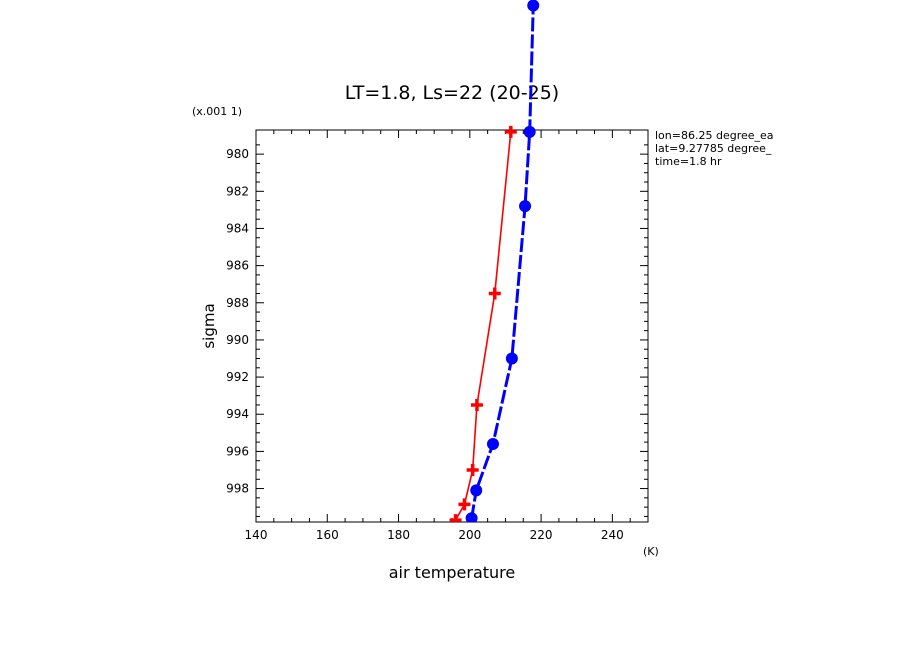 The image size is (904, 659). I want to click on y-tick-label: 994, so click(237, 414).